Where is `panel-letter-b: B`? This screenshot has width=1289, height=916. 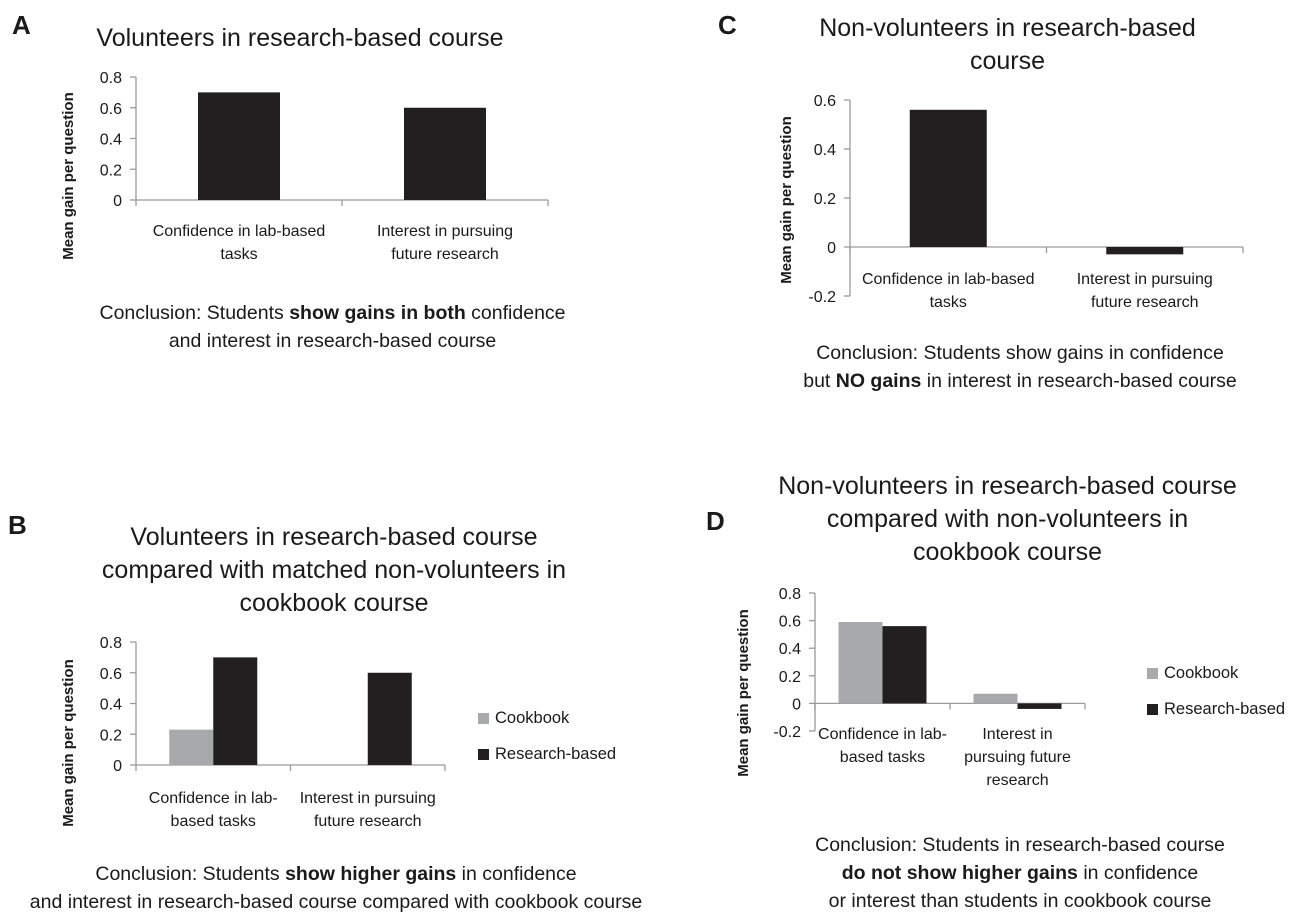
panel-letter-b: B is located at coordinates (17, 525).